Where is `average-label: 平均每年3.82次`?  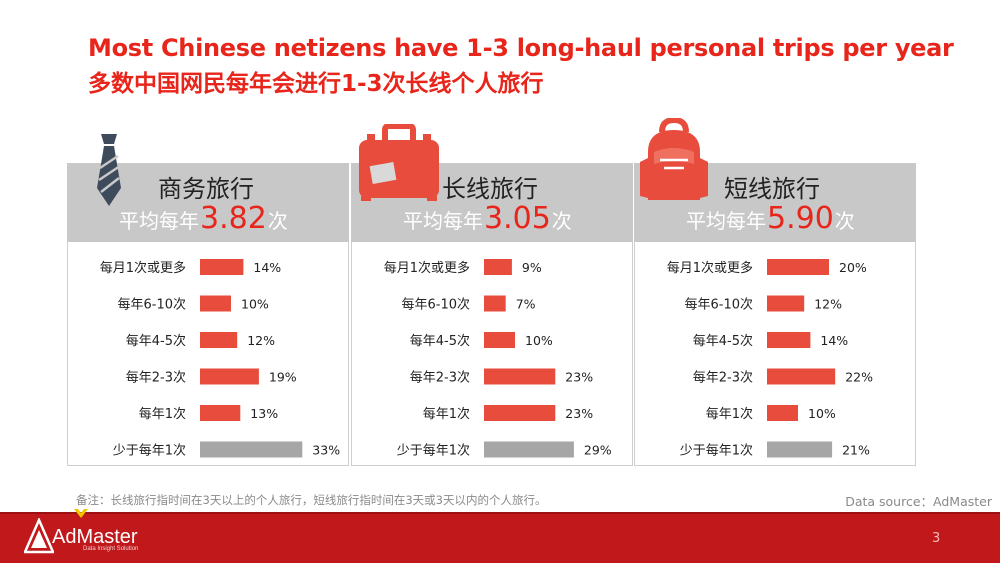 average-label: 平均每年3.82次 is located at coordinates (203, 218).